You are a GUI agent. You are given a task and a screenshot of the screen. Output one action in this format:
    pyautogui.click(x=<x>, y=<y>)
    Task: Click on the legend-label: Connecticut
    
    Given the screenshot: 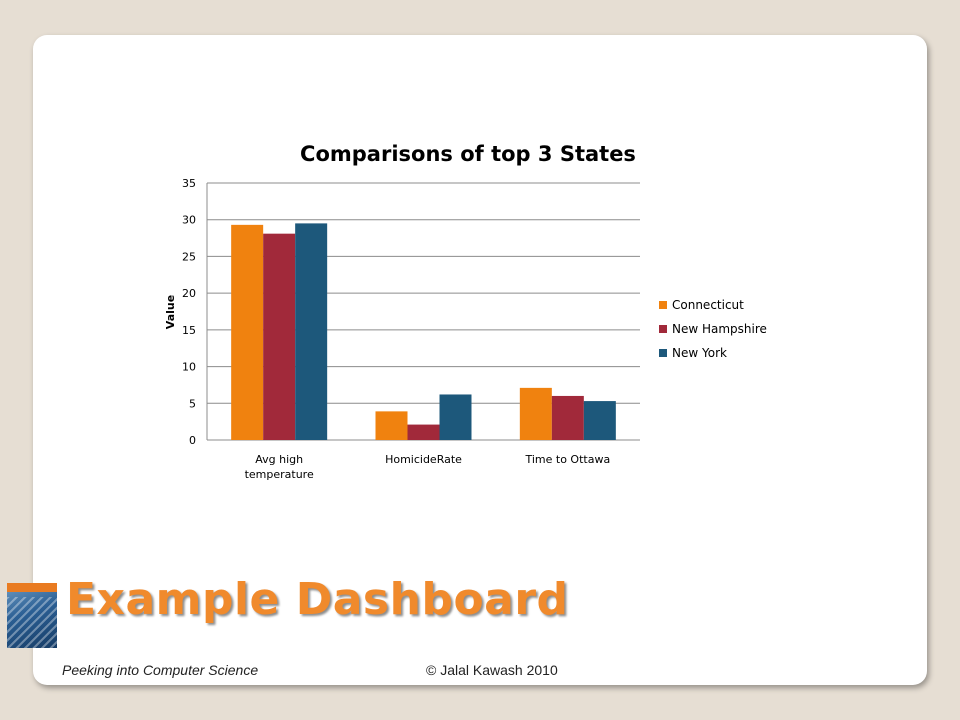 What is the action you would take?
    pyautogui.click(x=708, y=305)
    